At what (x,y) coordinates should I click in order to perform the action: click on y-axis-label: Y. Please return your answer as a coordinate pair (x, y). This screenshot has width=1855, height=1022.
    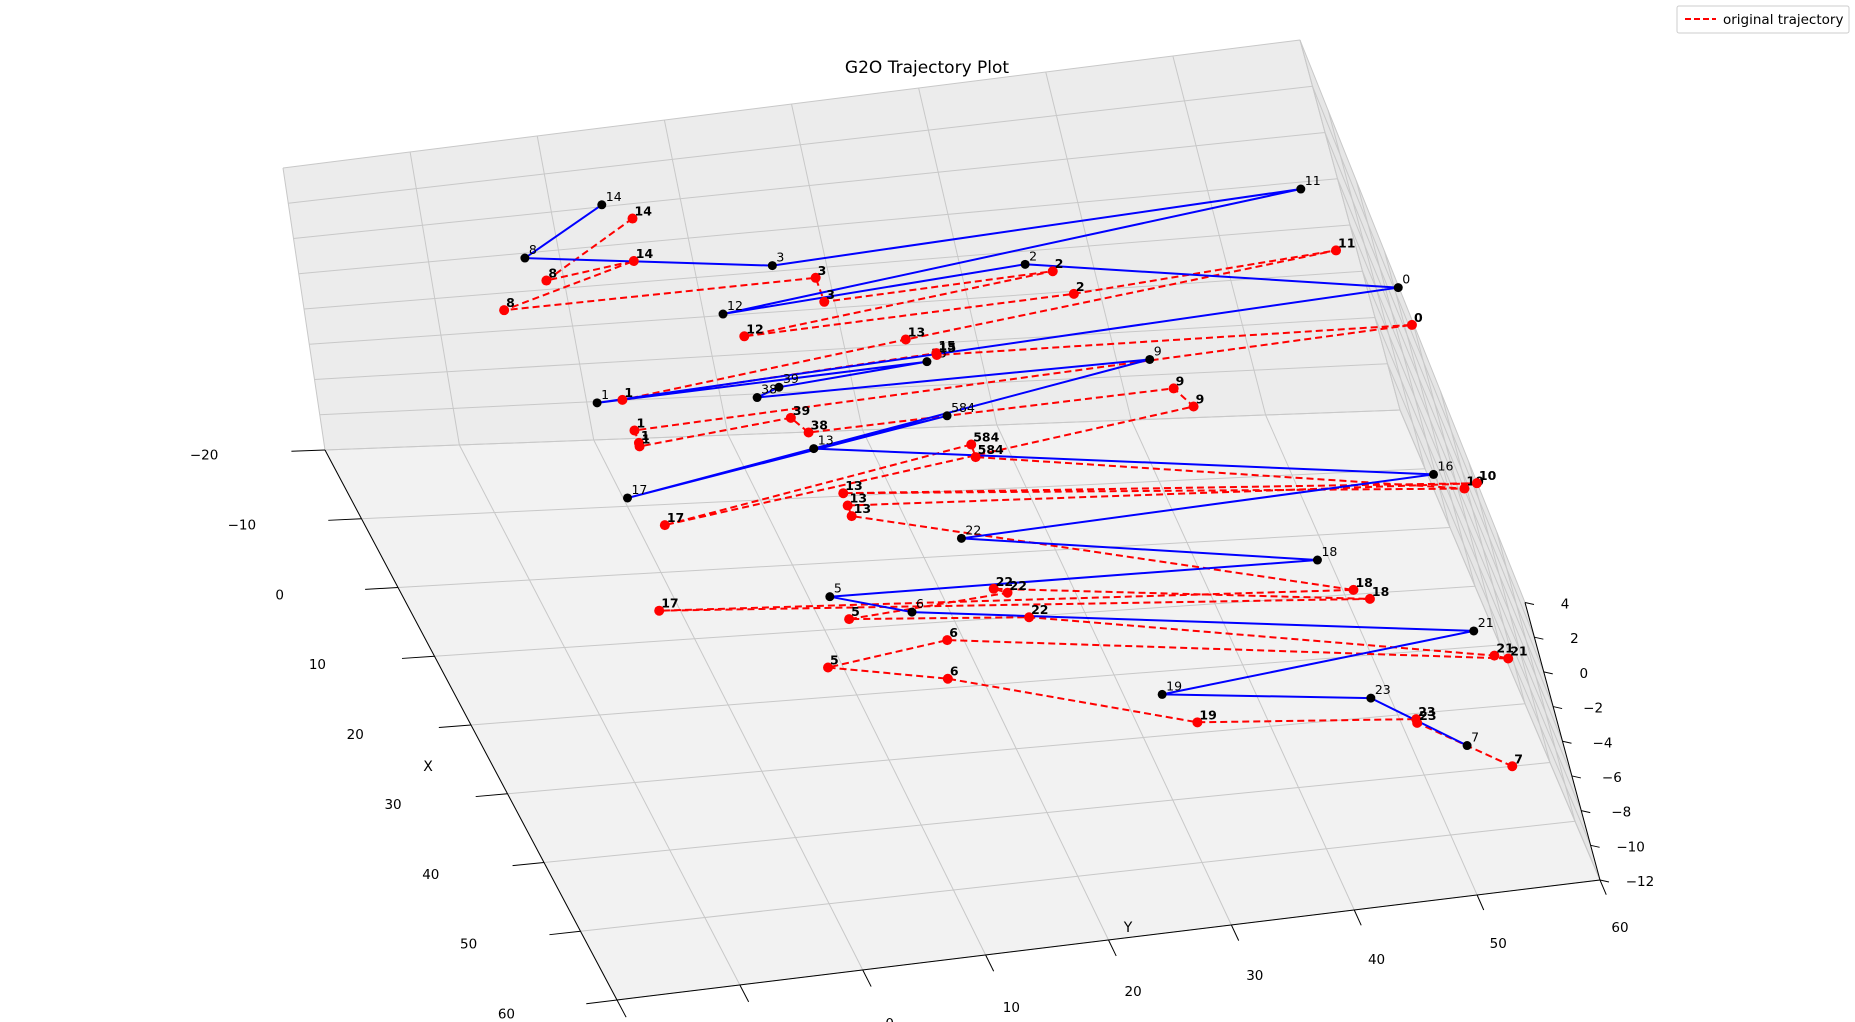
    Looking at the image, I should click on (1128, 928).